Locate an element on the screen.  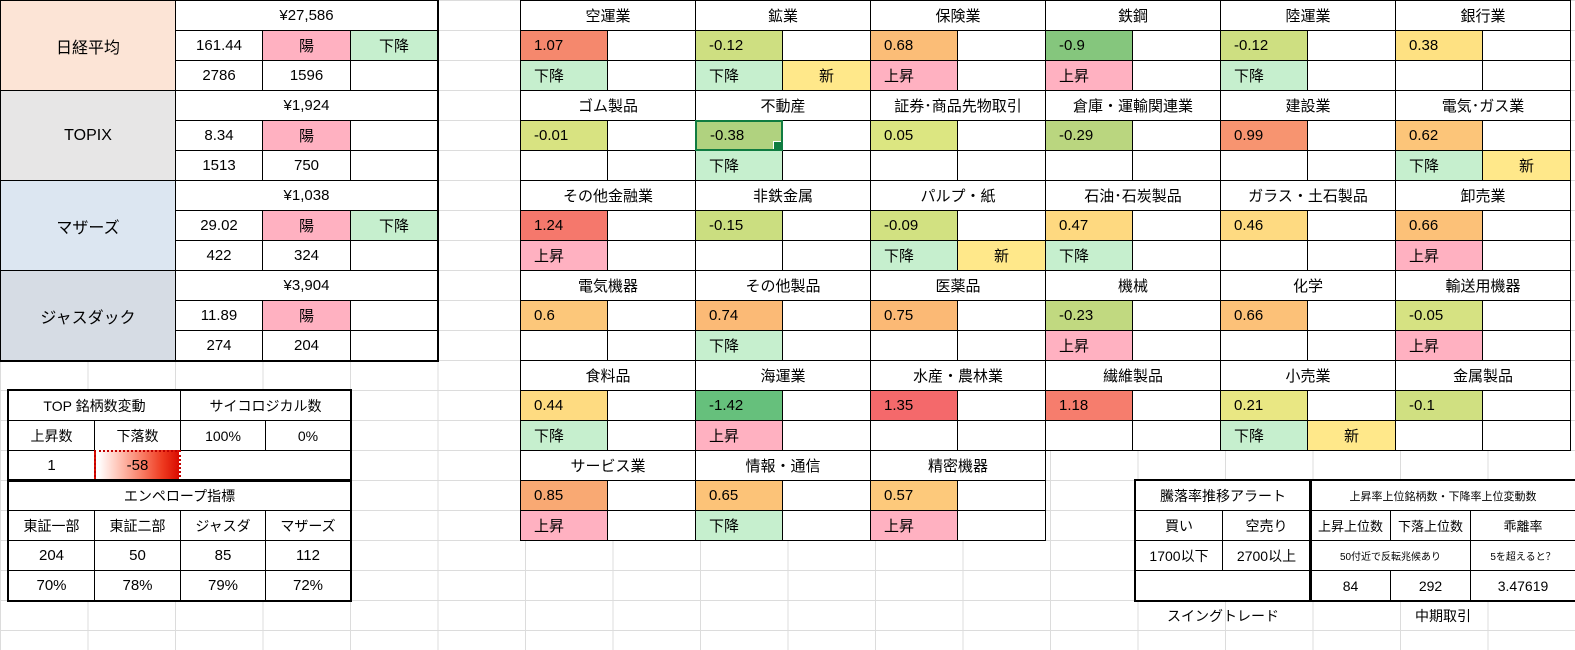
top-table-title-right: サイコロジカル数 is located at coordinates (265, 405).